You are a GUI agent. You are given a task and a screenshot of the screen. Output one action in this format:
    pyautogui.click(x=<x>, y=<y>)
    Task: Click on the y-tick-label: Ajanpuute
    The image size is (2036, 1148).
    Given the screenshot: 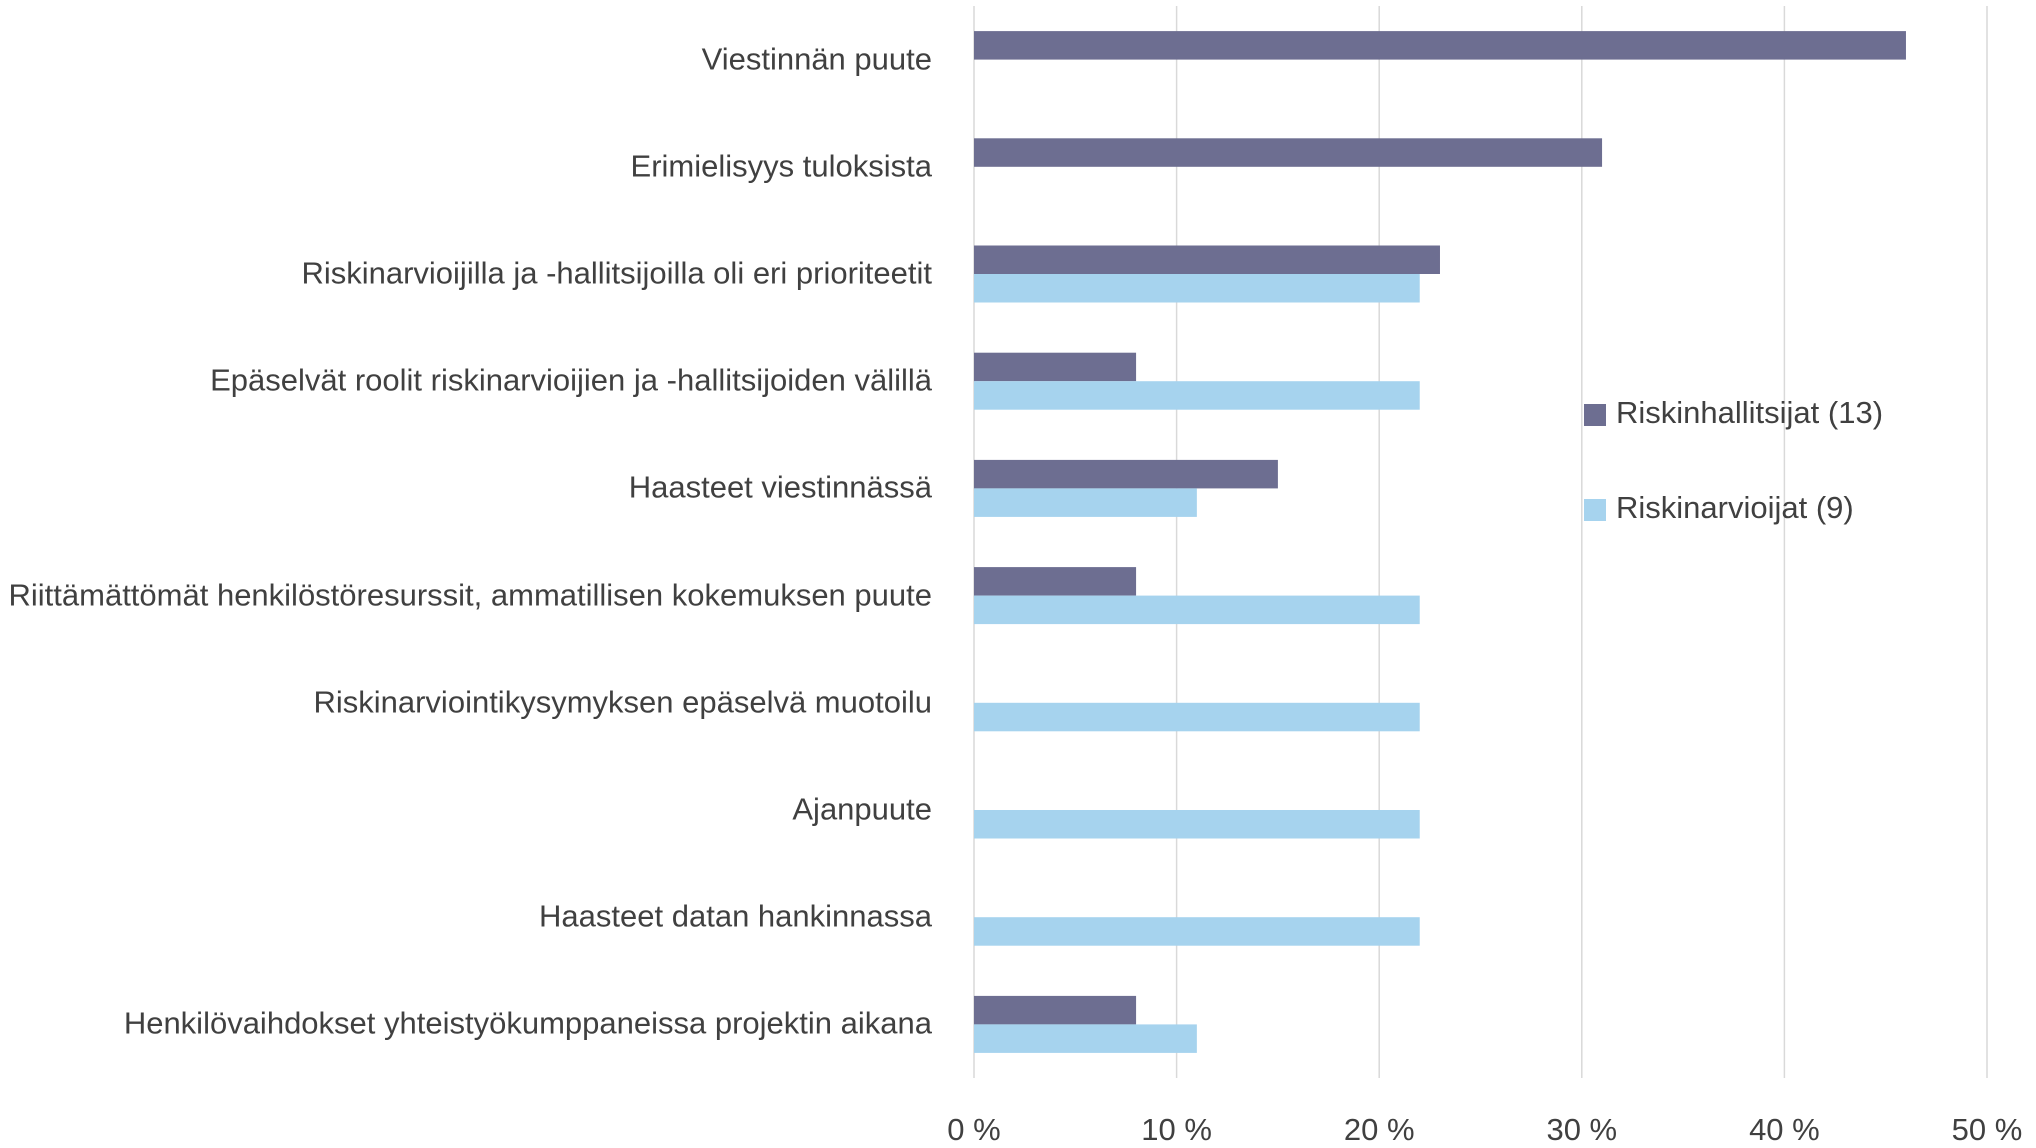 What is the action you would take?
    pyautogui.click(x=862, y=809)
    